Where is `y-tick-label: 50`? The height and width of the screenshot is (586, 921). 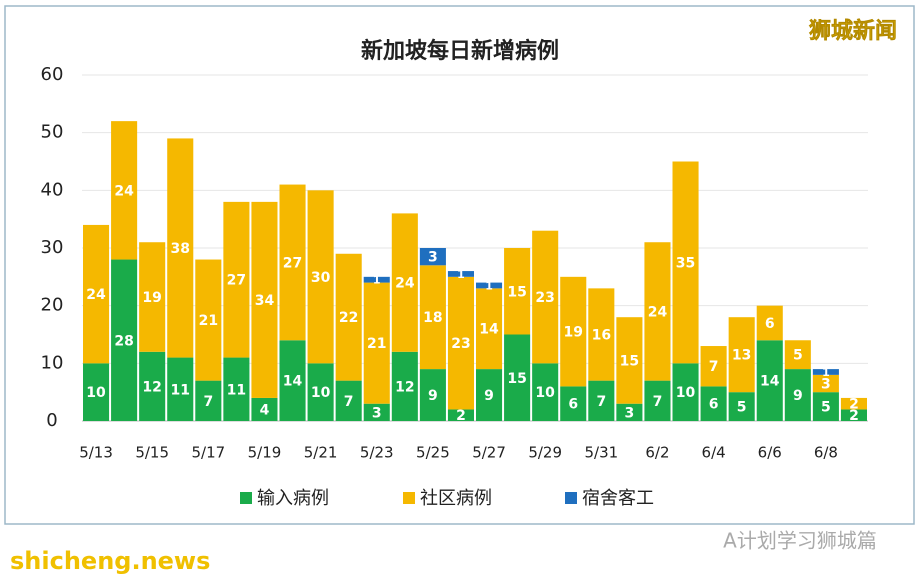
y-tick-label: 50 is located at coordinates (52, 132).